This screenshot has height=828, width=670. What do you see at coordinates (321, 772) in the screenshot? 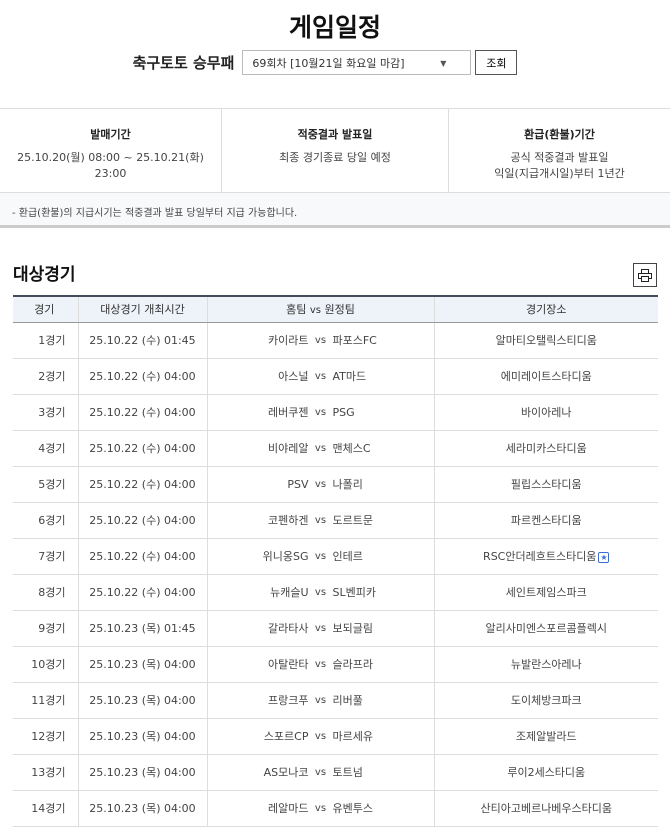
I see `match-teams: AS모나코 vs 토트넘` at bounding box center [321, 772].